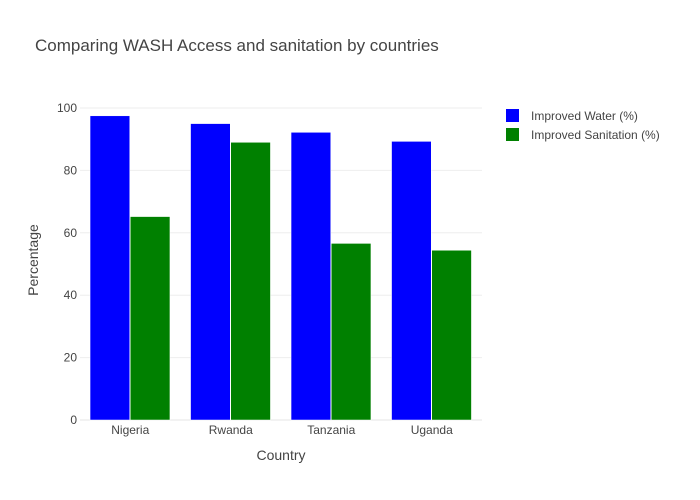  Describe the element at coordinates (33, 260) in the screenshot. I see `y-axis-title: Percentage` at that location.